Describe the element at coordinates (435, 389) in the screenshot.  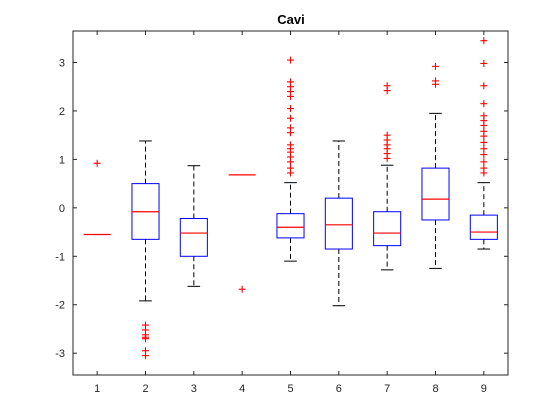
I see `x-tick-label: 8` at that location.